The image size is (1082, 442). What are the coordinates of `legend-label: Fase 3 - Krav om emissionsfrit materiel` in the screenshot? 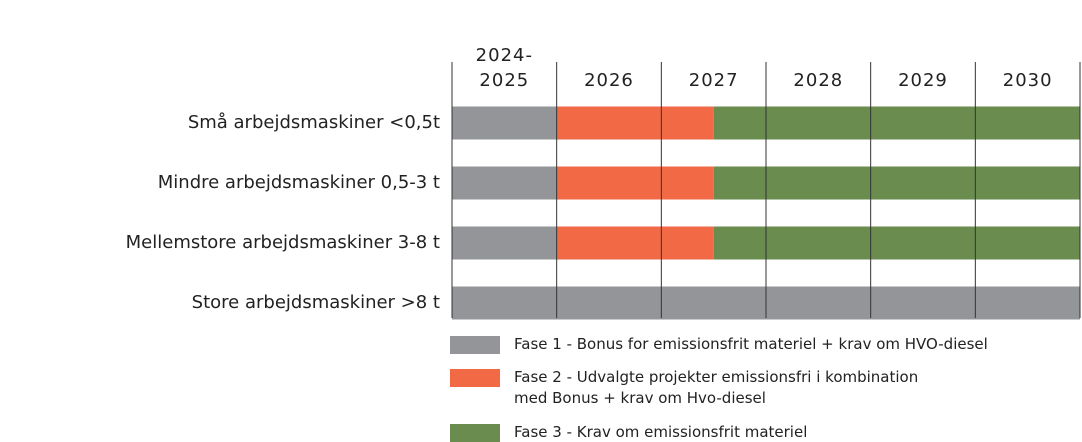 It's located at (661, 432).